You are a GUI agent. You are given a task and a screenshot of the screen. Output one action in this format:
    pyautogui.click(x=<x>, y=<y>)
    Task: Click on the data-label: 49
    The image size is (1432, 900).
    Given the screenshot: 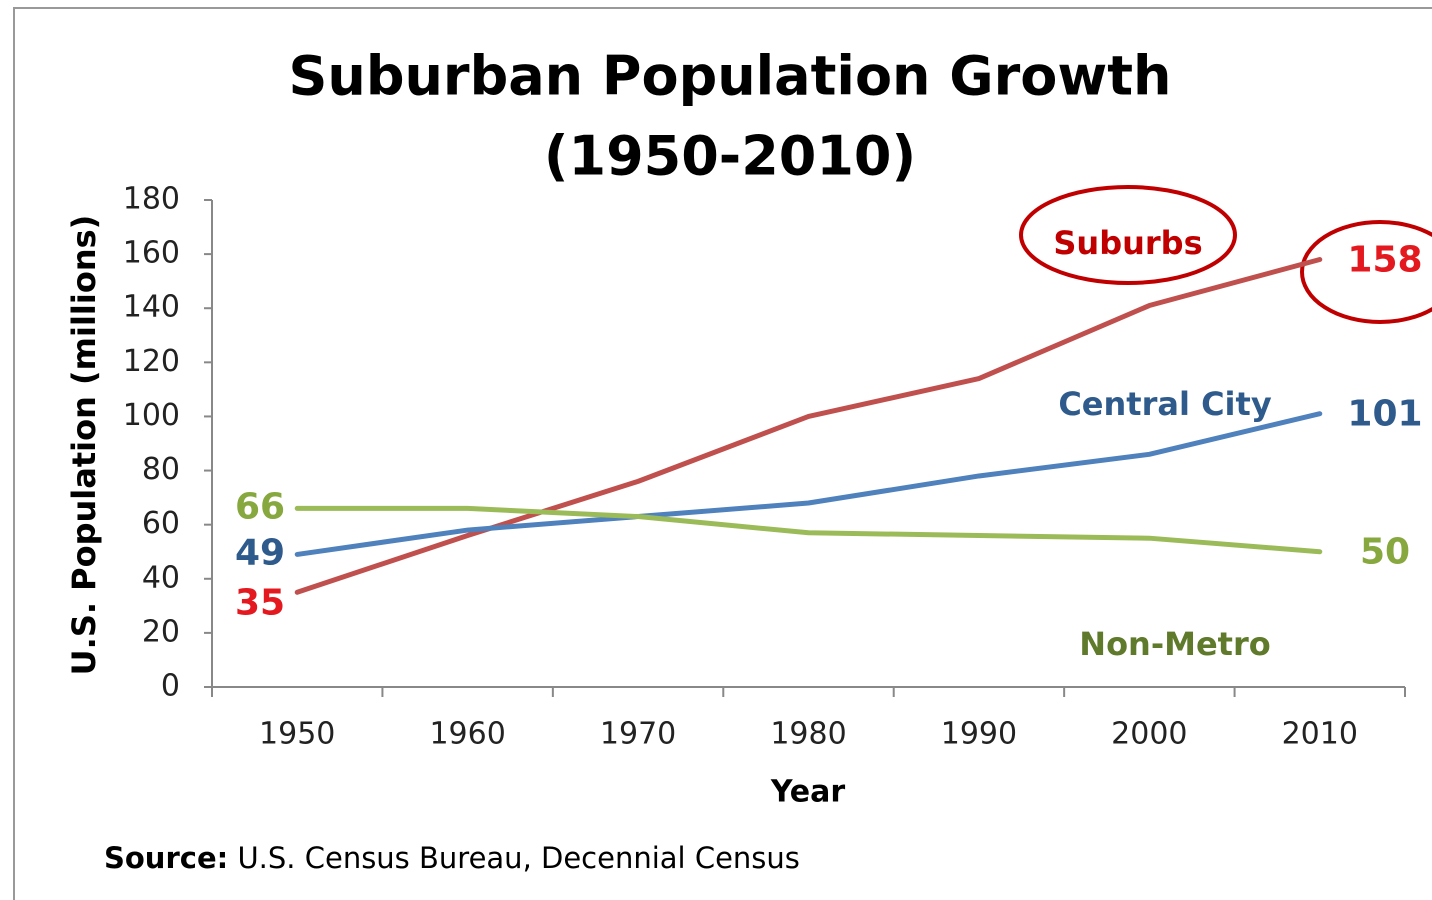 What is the action you would take?
    pyautogui.click(x=260, y=552)
    